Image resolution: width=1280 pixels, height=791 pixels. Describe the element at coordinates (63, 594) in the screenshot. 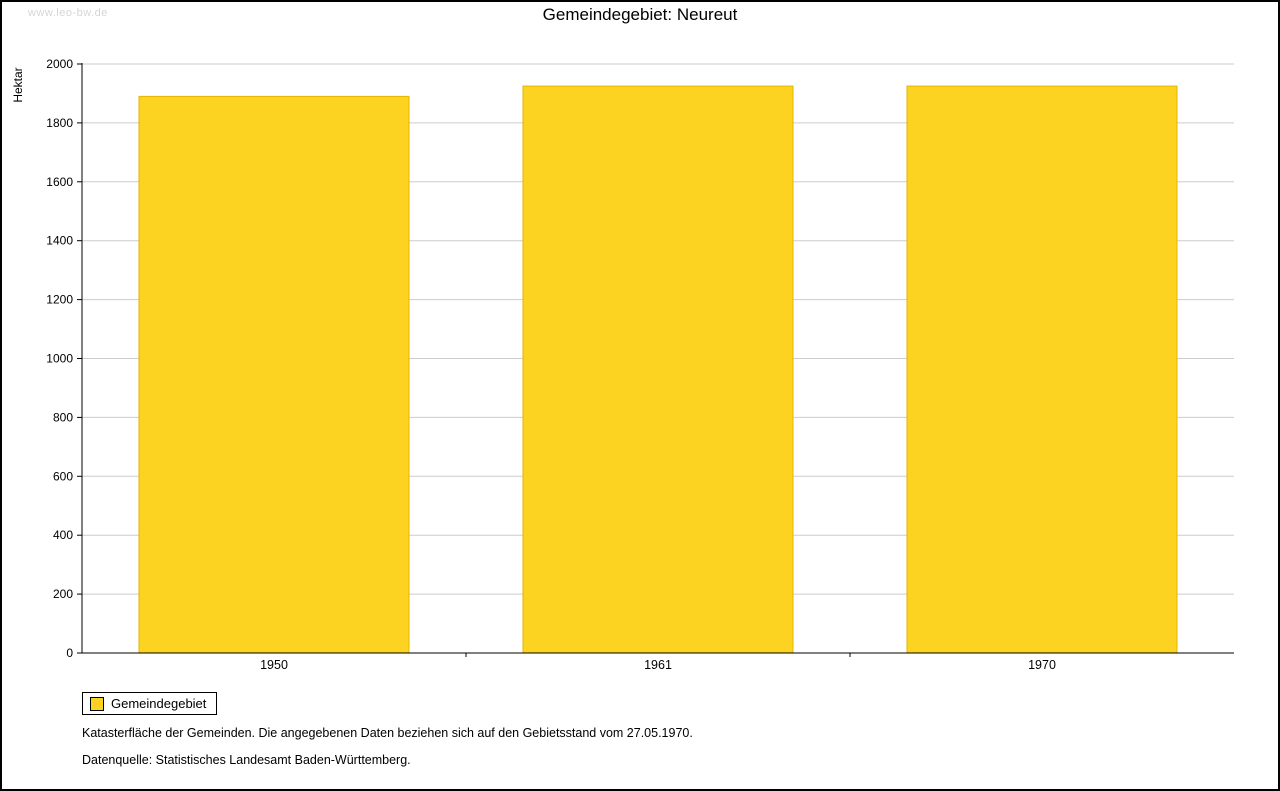

I see `y-tick-label: 200` at that location.